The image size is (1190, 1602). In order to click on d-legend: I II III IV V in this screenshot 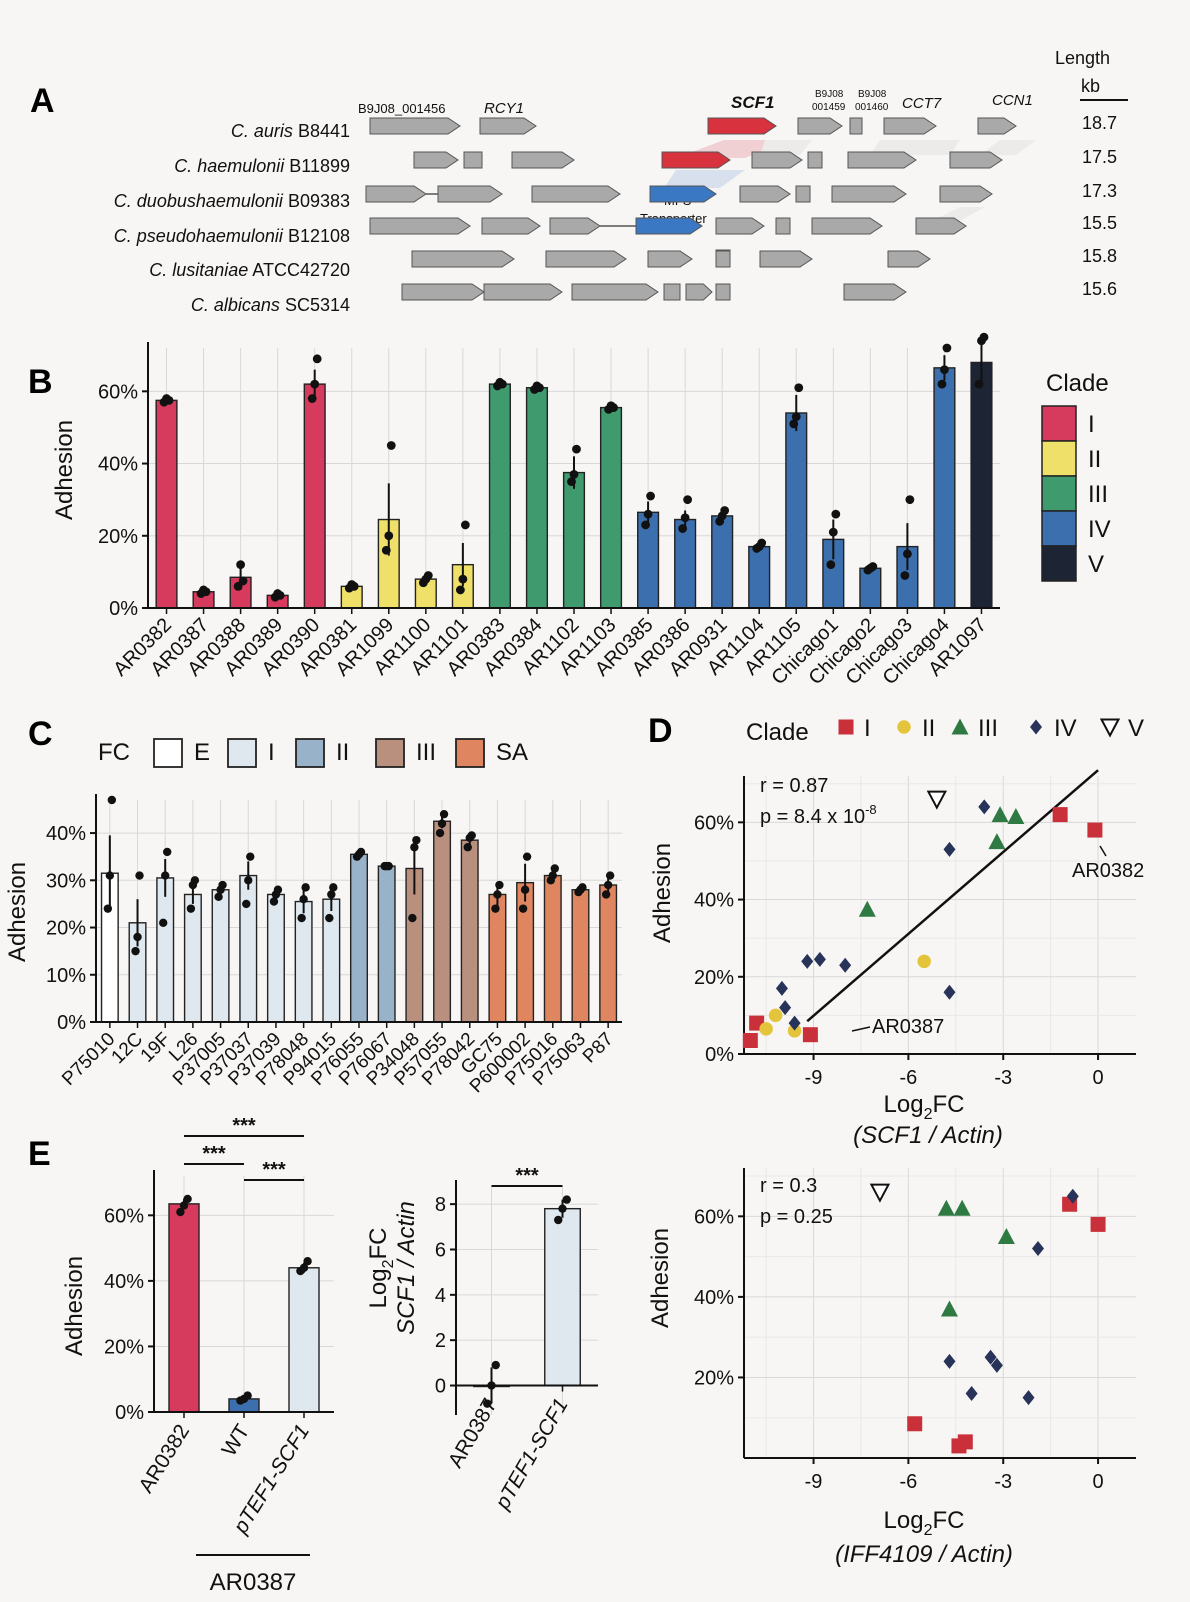, I will do `click(991, 728)`.